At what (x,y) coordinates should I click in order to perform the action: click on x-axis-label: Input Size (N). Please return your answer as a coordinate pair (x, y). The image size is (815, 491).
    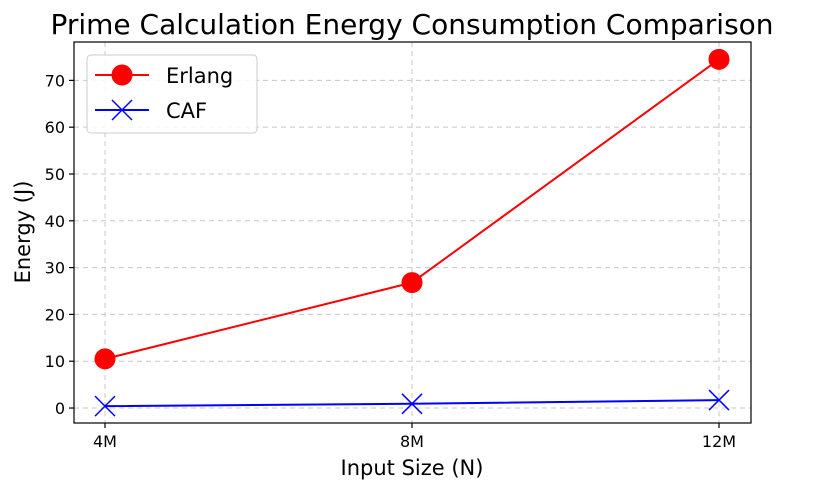
    Looking at the image, I should click on (412, 468).